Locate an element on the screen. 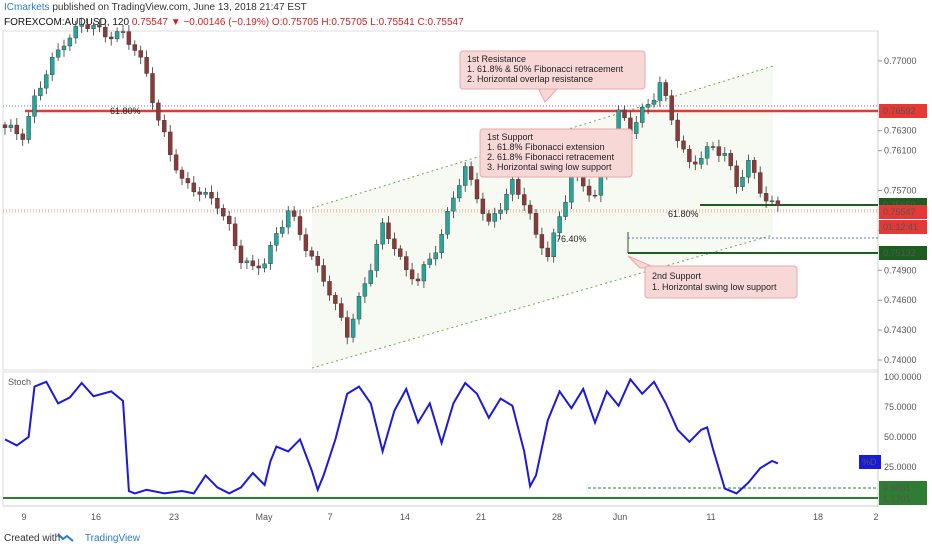 The width and height of the screenshot is (932, 550). stoch-level-upper-badge is located at coordinates (903, 487).